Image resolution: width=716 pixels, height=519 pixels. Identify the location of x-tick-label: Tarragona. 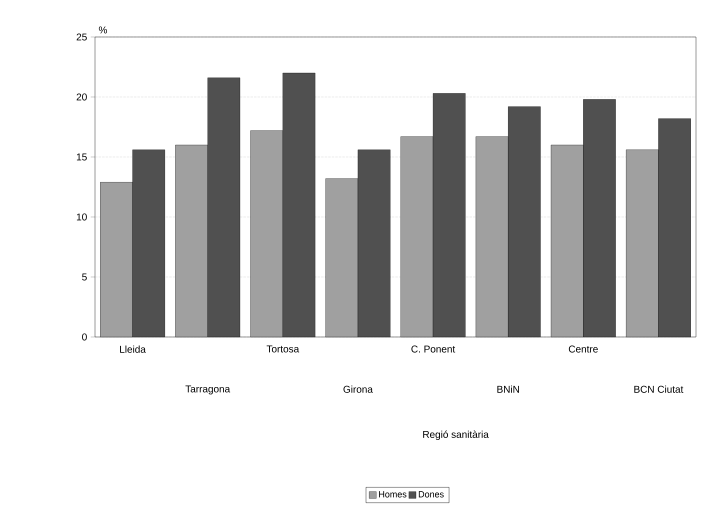
(207, 390).